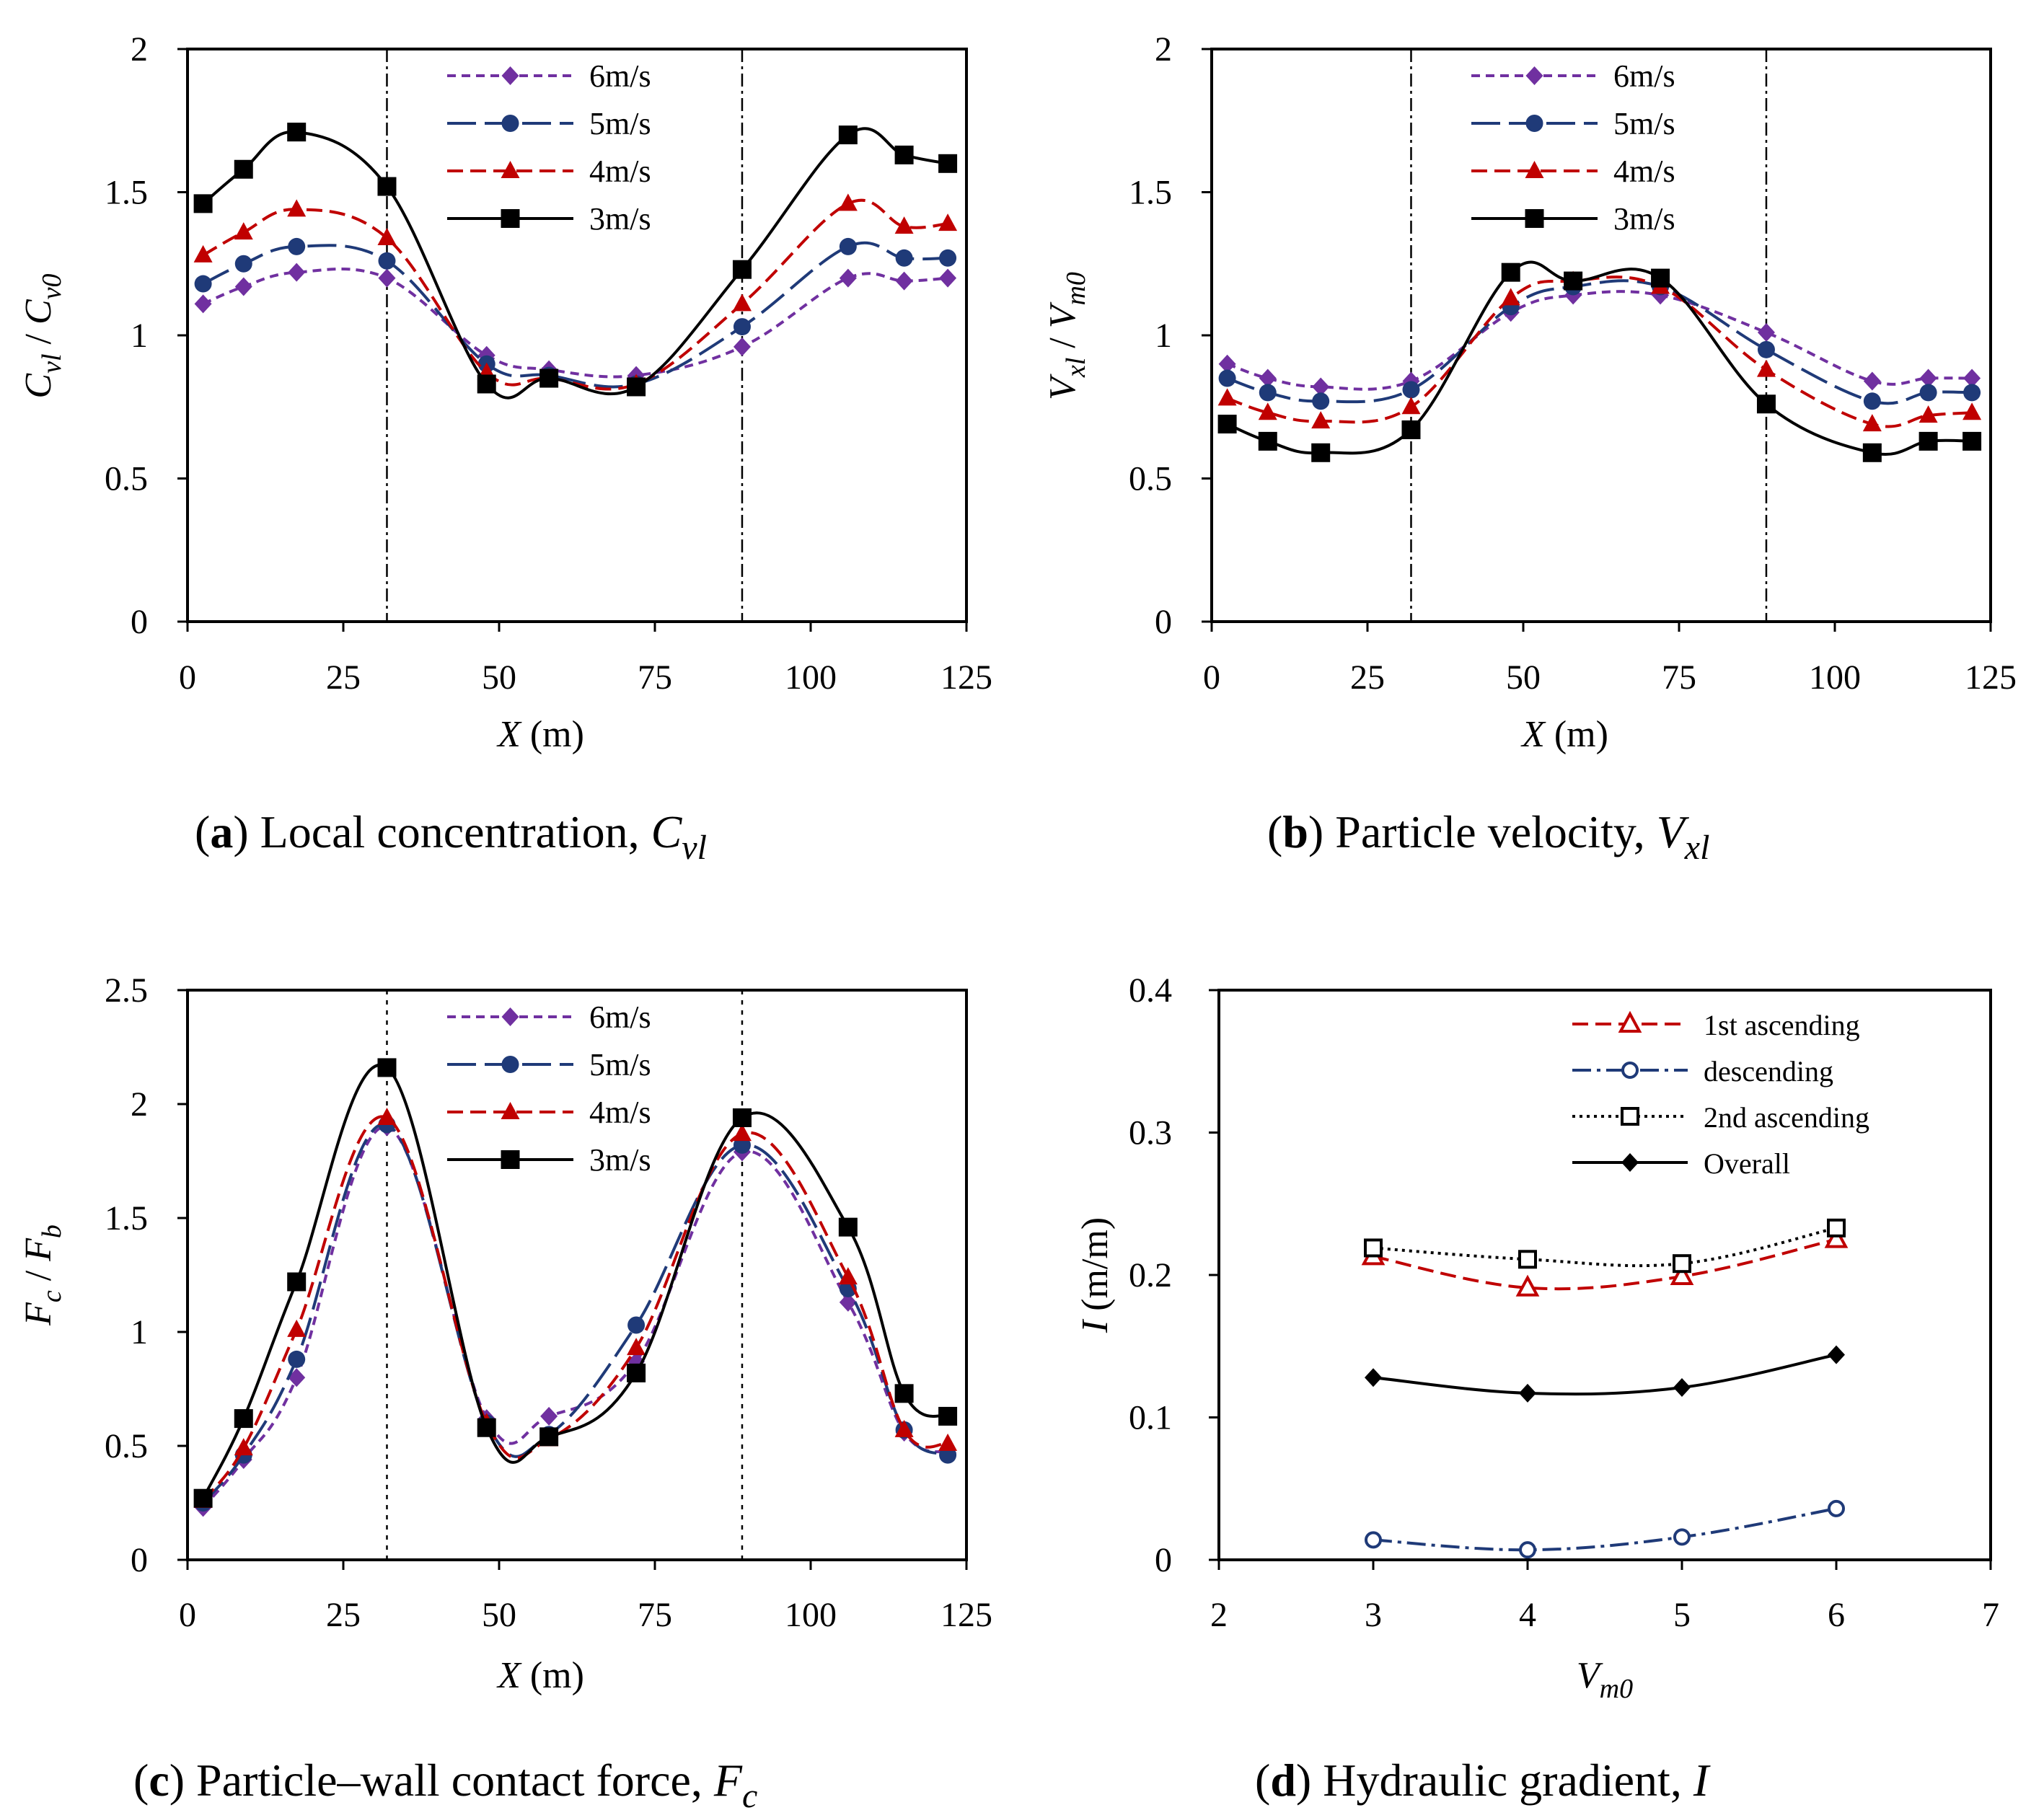 This screenshot has width=2044, height=1818. What do you see at coordinates (1682, 1615) in the screenshot?
I see `x-tick-label: 5` at bounding box center [1682, 1615].